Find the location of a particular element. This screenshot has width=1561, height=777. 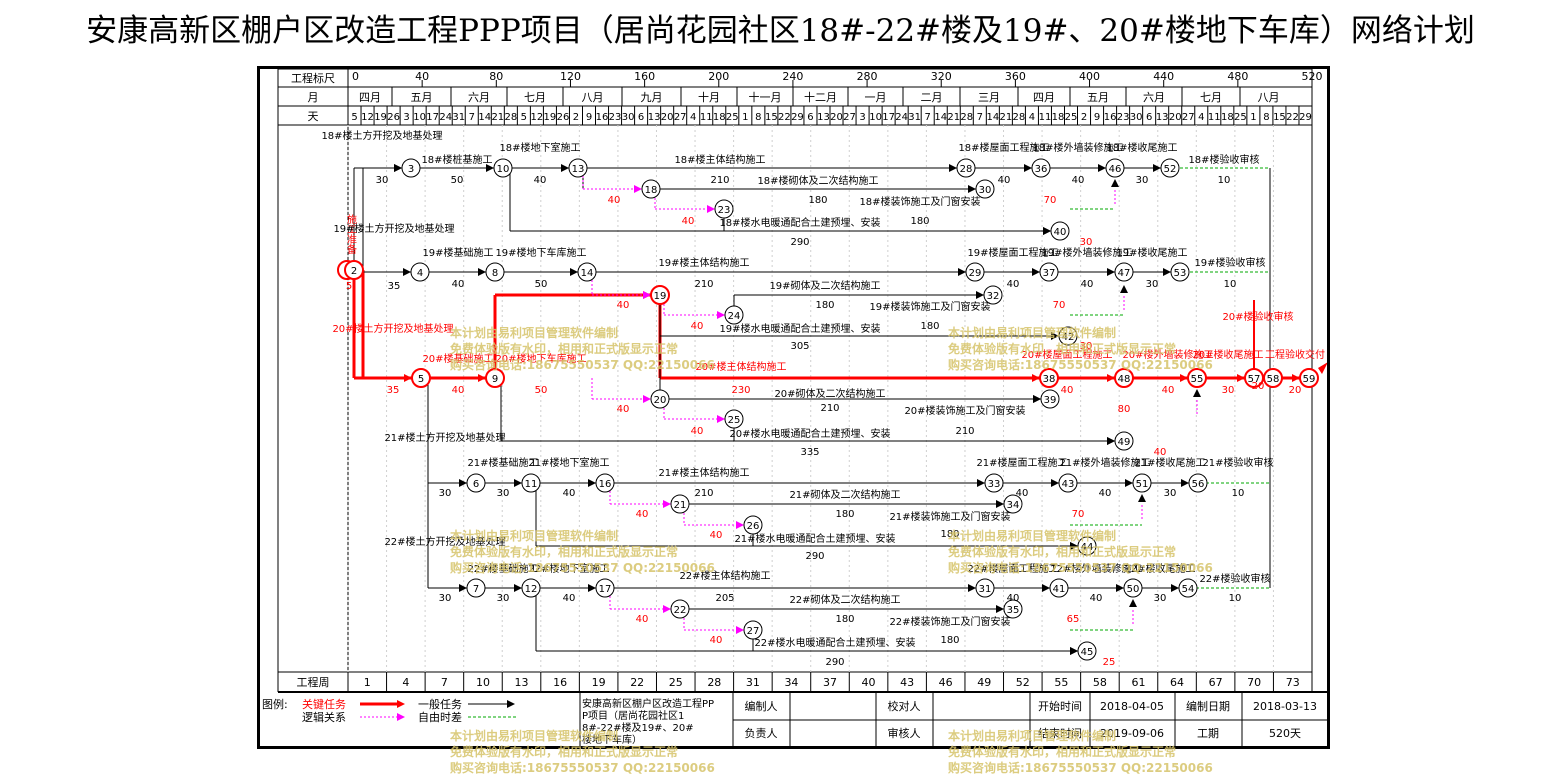

day-cell: 30 is located at coordinates (1136, 117).